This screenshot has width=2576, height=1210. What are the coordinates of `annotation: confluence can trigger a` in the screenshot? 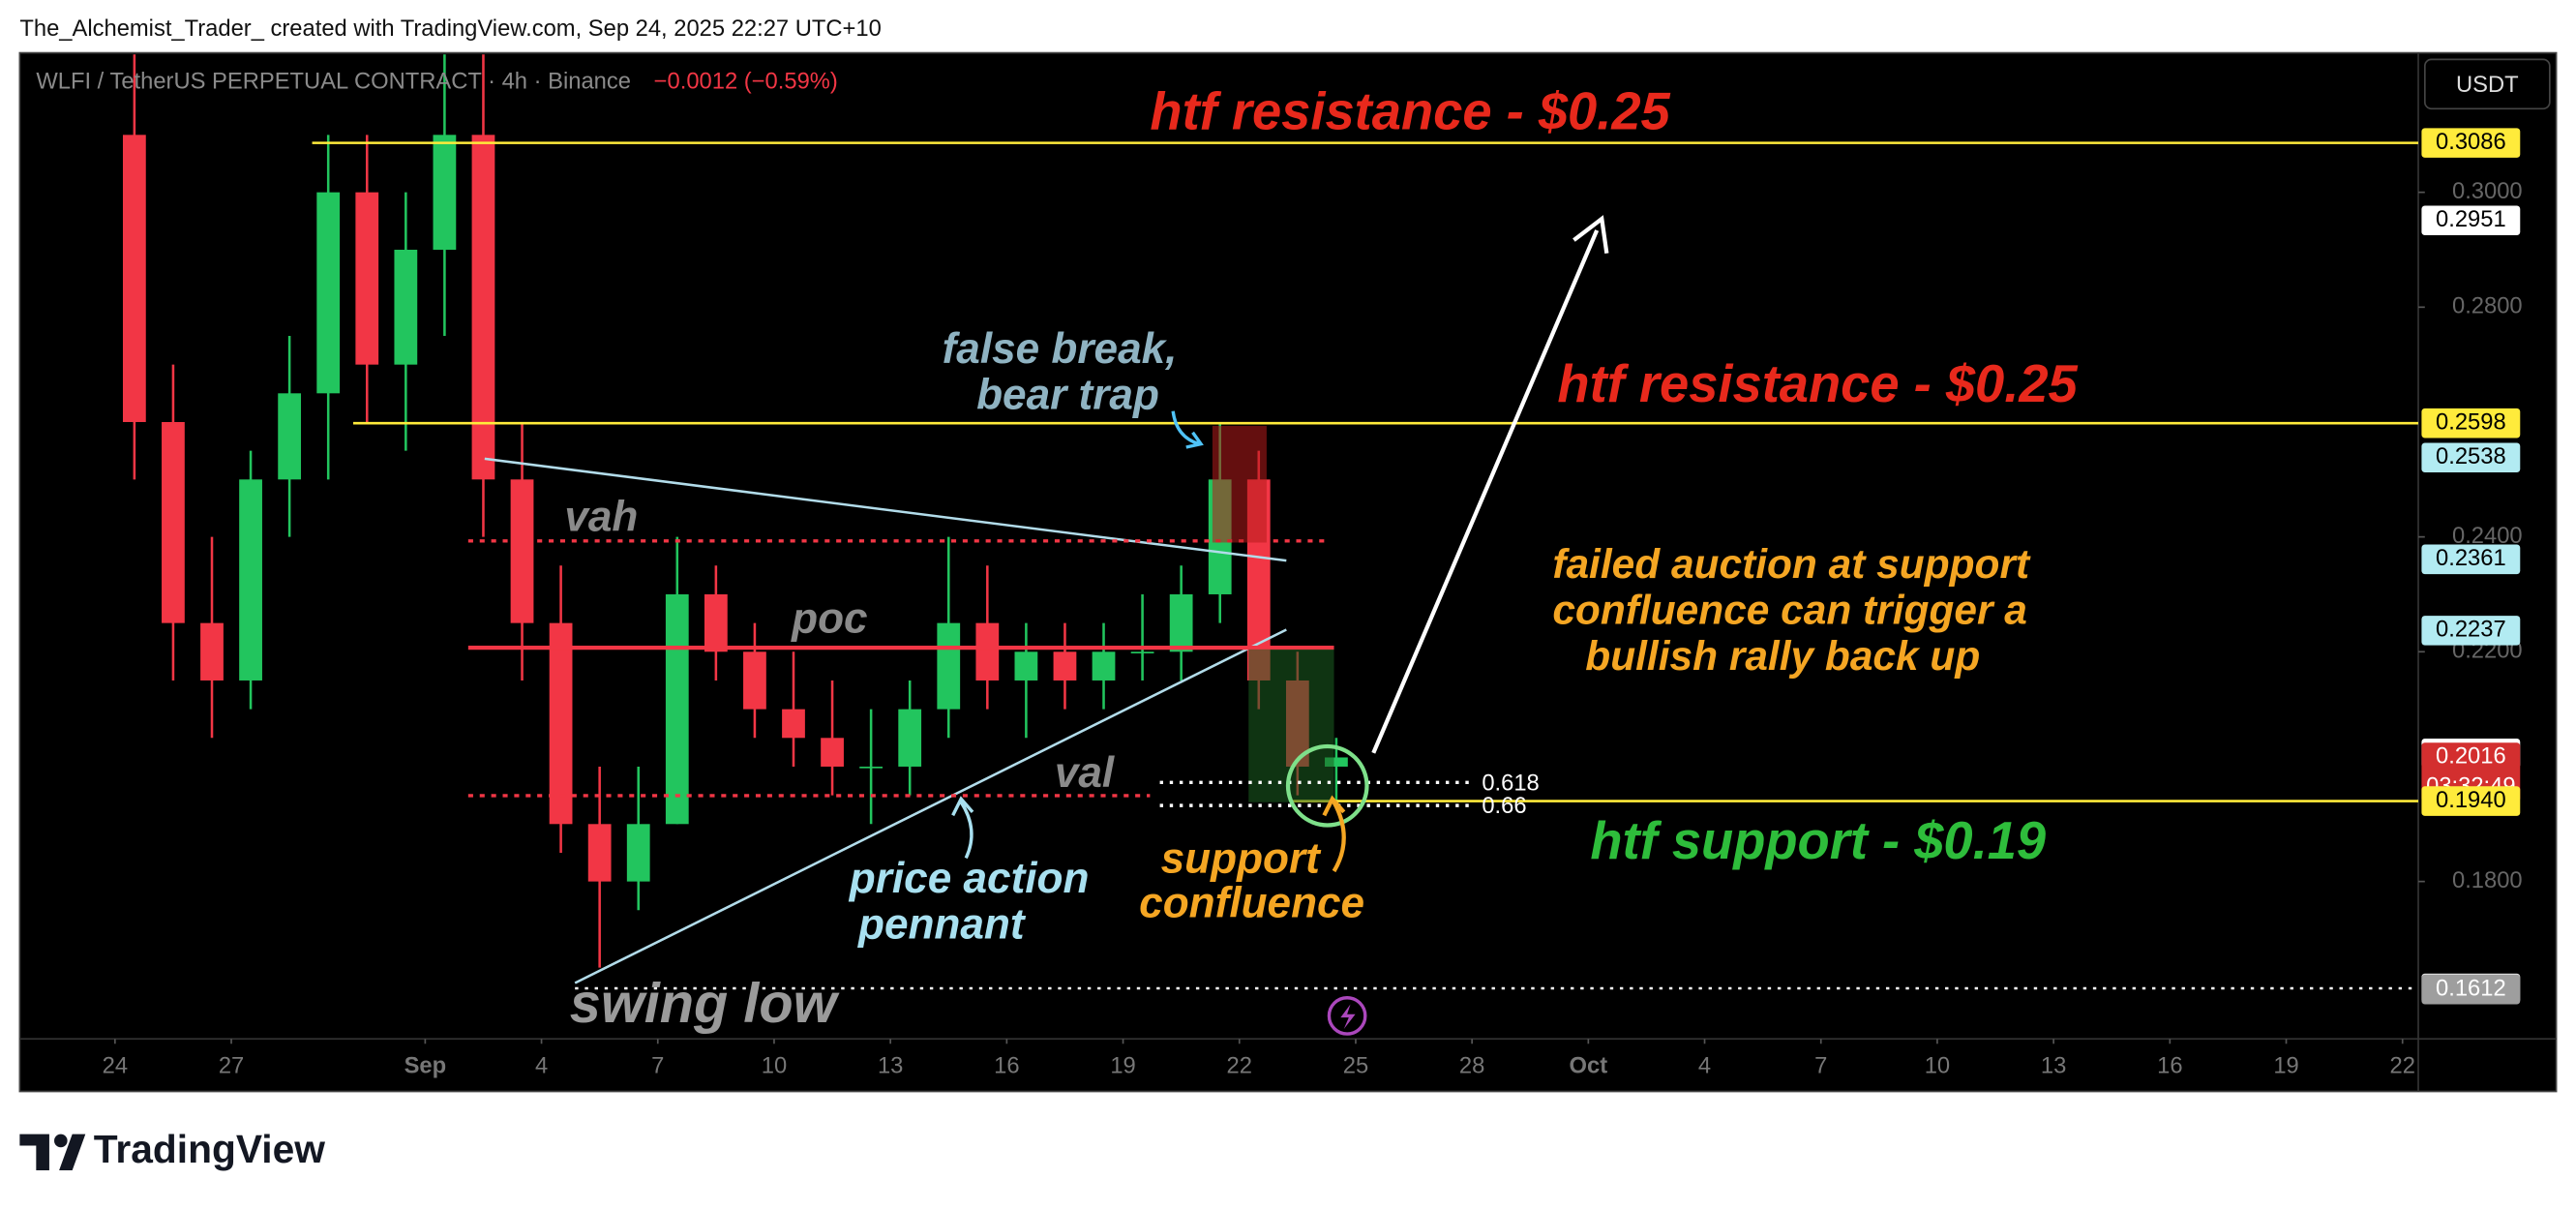 It's located at (1789, 610).